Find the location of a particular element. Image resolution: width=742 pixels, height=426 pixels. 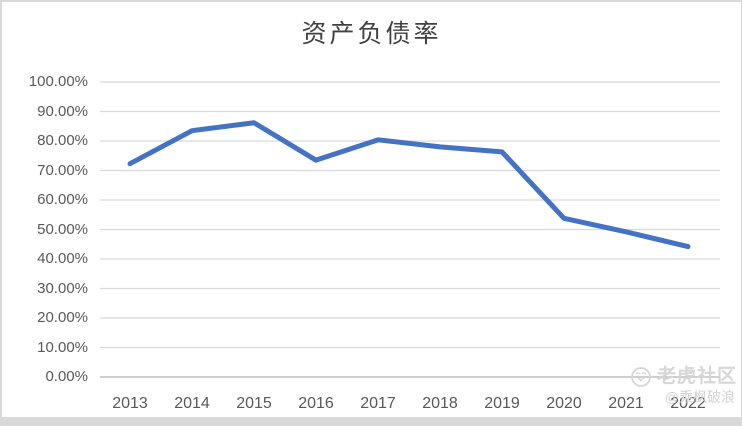

x-axis-tick-label: 2017 is located at coordinates (378, 403).